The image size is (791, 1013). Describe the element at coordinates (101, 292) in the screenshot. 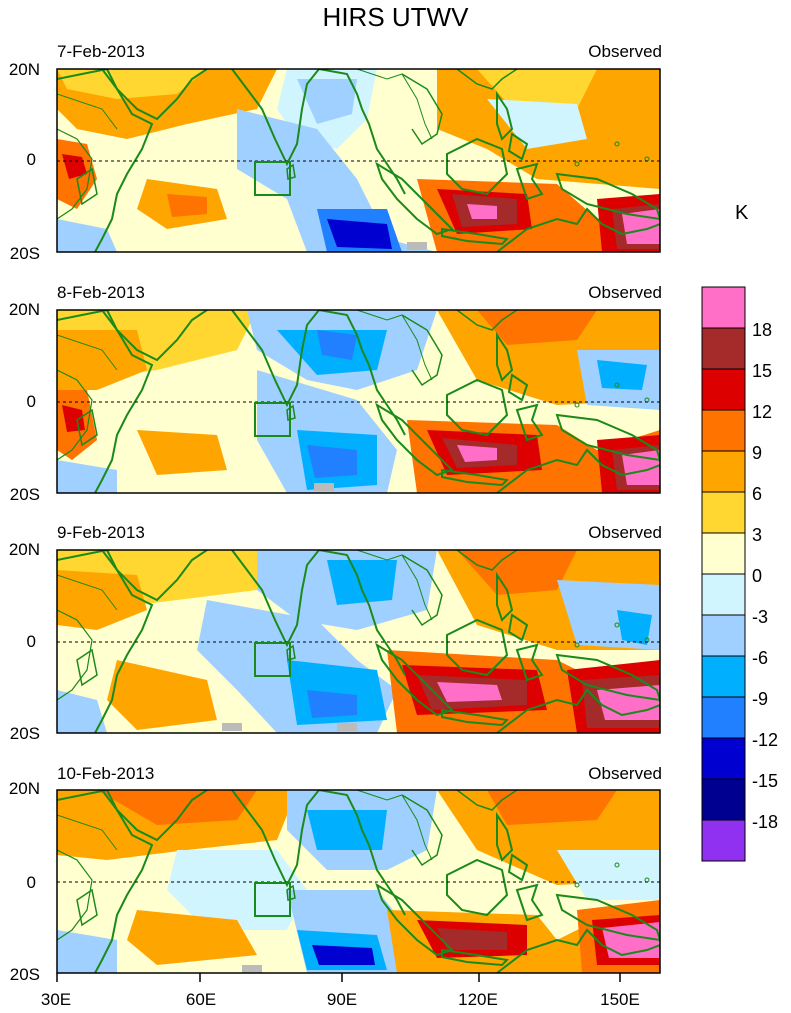

I see `panel-date-2: 8-Feb-2013` at that location.